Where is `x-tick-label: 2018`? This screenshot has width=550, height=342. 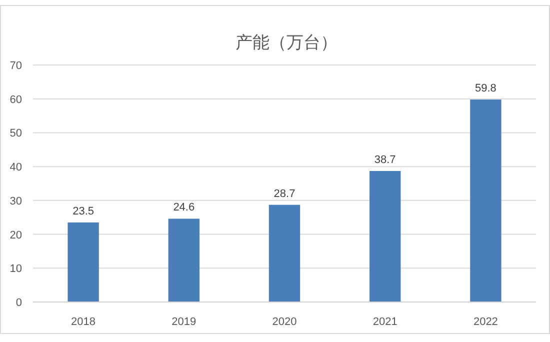 x-tick-label: 2018 is located at coordinates (83, 322).